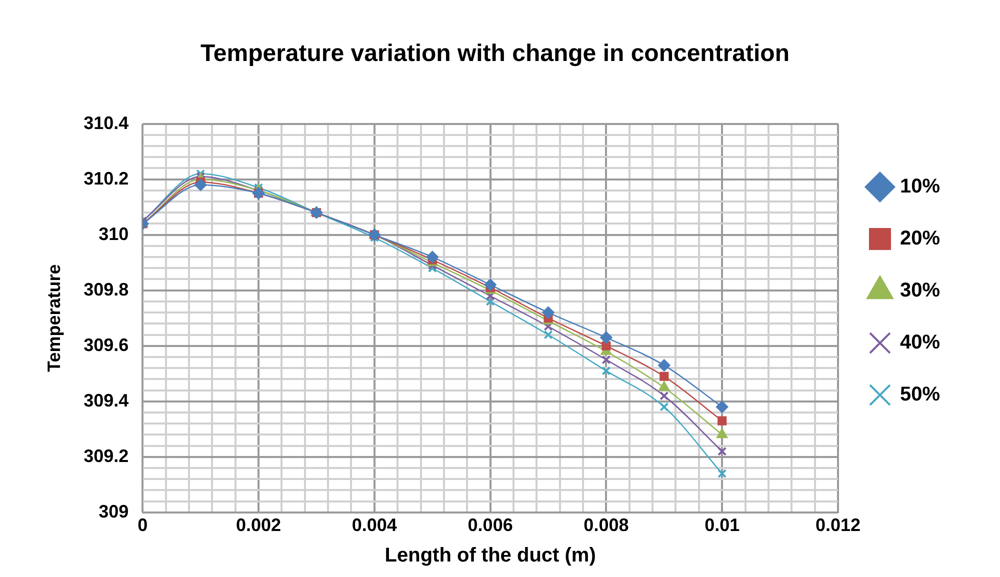  What do you see at coordinates (106, 400) in the screenshot?
I see `y-tick-label: 309.4` at bounding box center [106, 400].